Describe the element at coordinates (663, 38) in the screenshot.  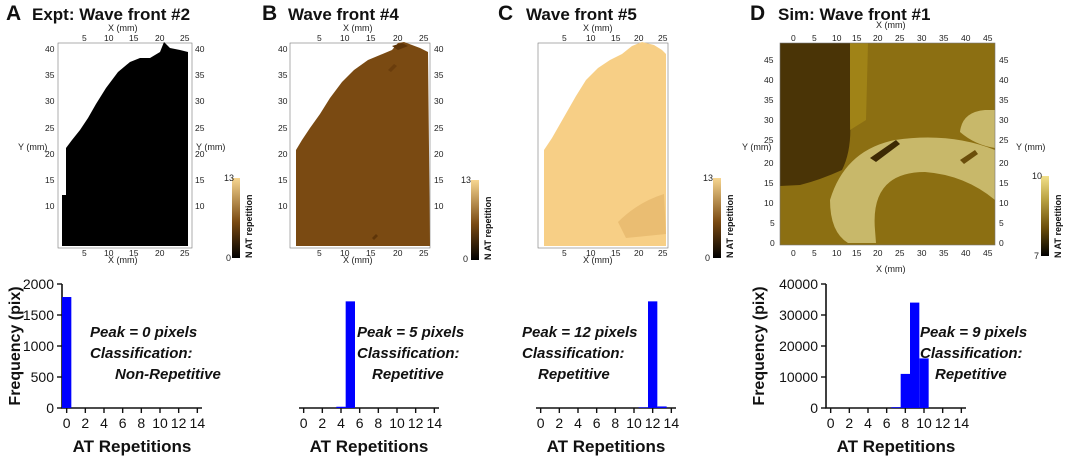
I see `map-c-x-tick-top: 25` at that location.